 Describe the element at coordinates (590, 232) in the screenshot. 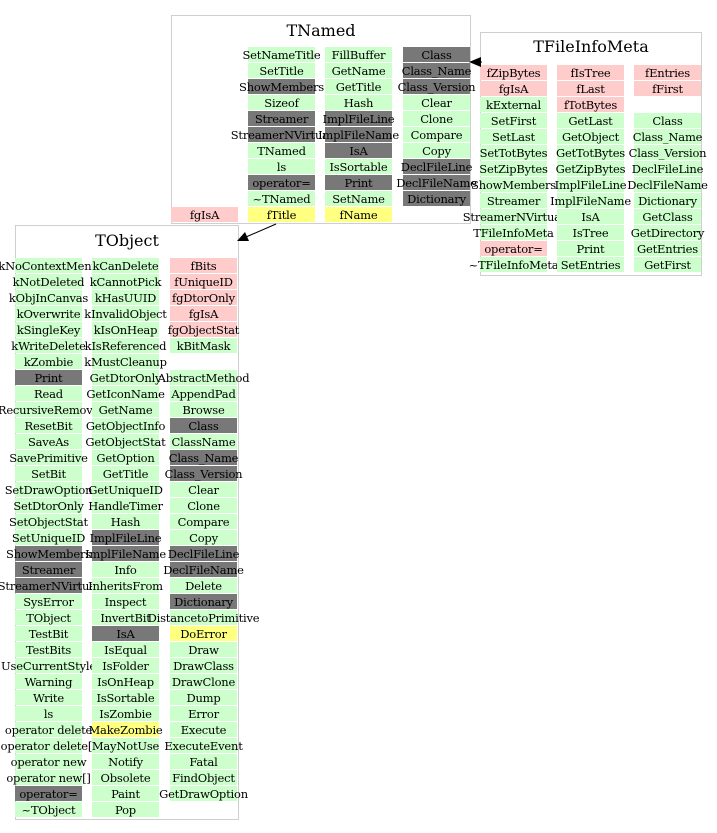

I see `tfileinfometa-member-istree: IsTree` at that location.